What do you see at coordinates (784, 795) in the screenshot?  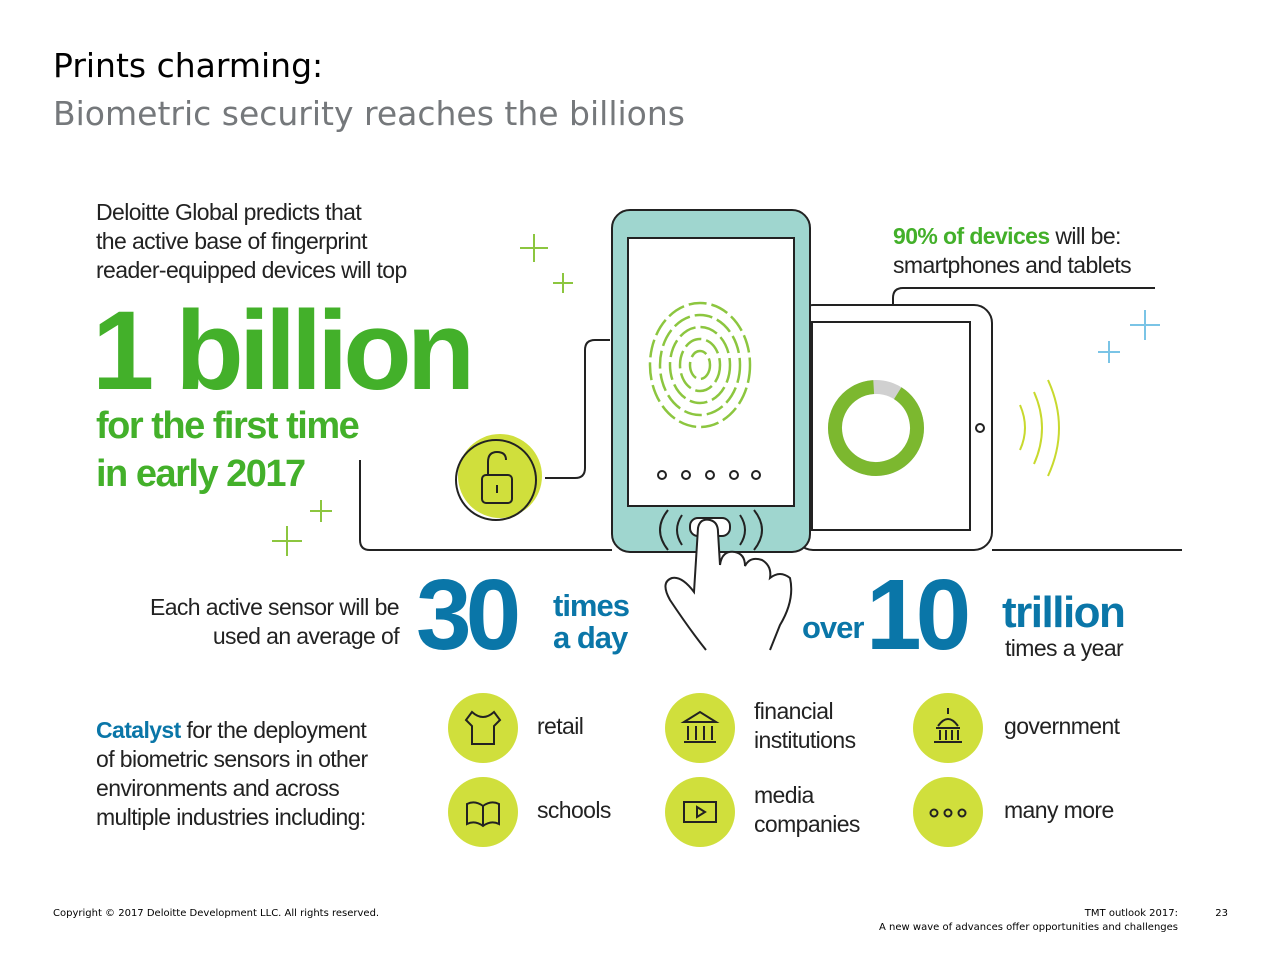 I see `text-line: media` at bounding box center [784, 795].